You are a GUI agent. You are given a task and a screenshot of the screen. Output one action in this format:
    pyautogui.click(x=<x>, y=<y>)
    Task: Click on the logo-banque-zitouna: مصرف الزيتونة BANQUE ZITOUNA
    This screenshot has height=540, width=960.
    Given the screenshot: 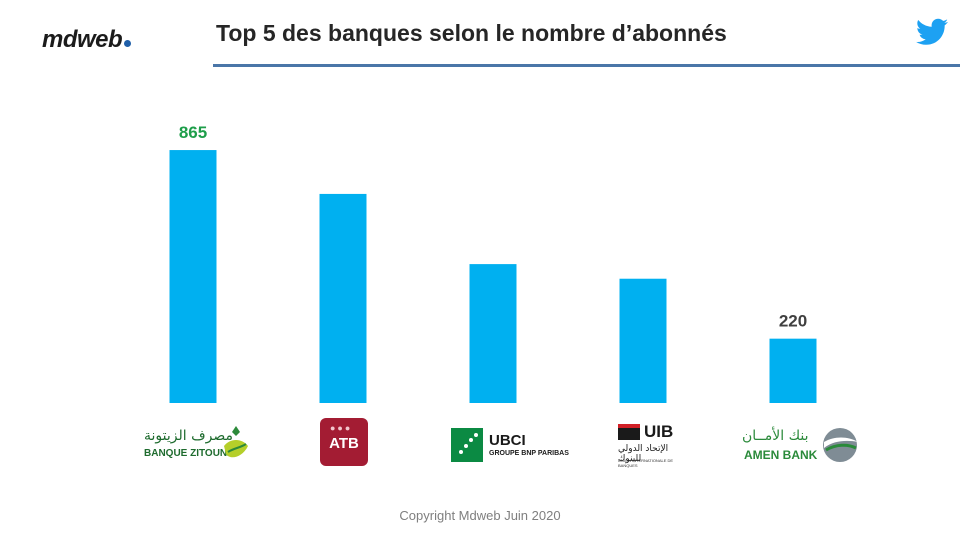 What is the action you would take?
    pyautogui.click(x=196, y=443)
    